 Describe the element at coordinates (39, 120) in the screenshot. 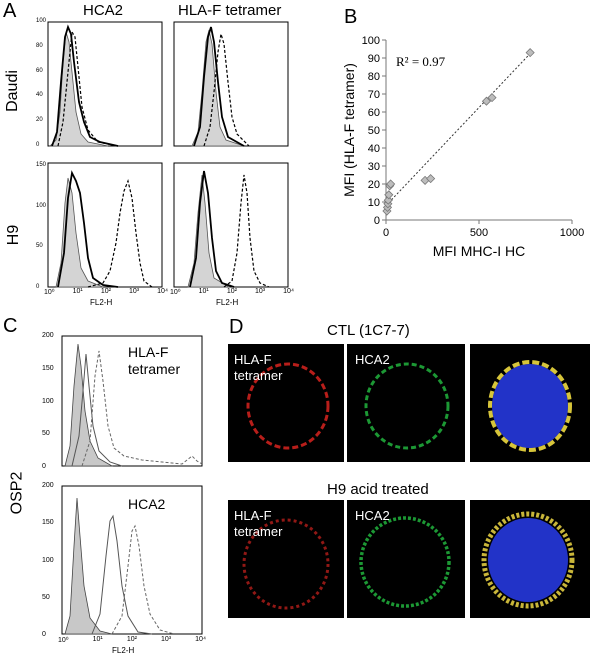

I see `tick-label: 20` at that location.